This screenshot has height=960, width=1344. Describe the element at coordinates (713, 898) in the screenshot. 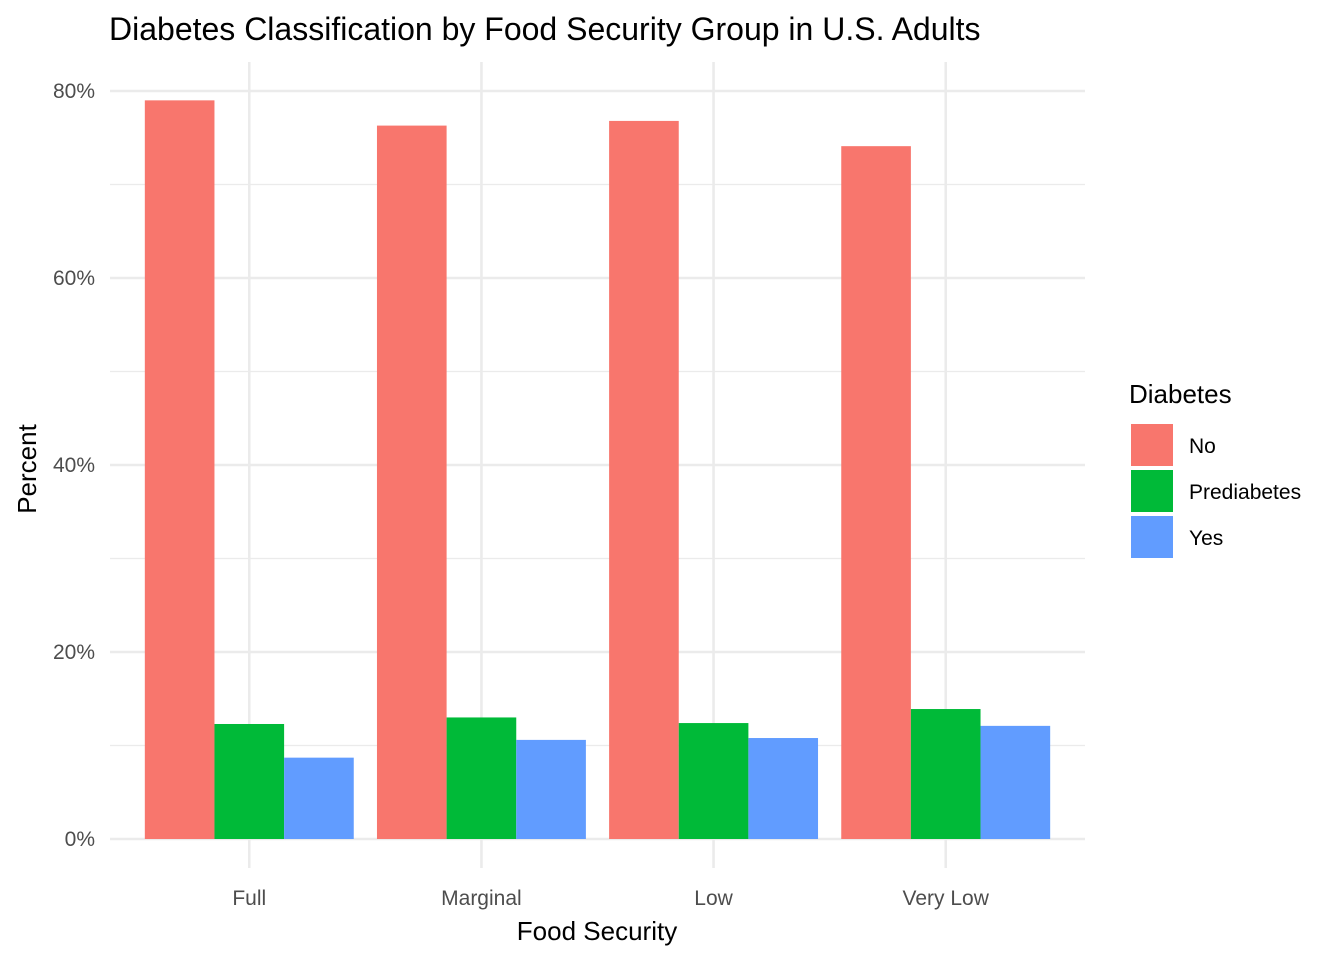

I see `x-tick-label: Low` at that location.